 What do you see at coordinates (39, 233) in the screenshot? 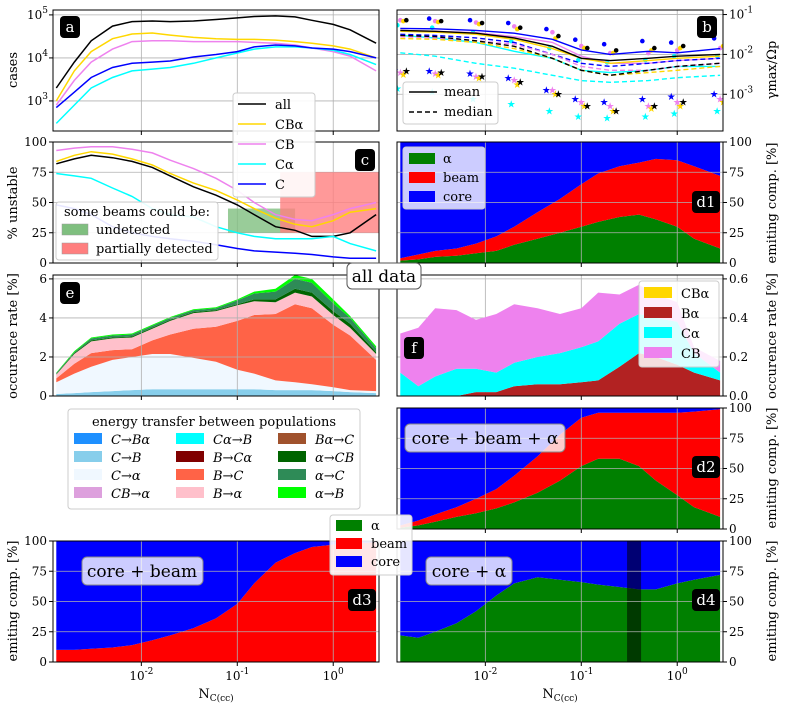
I see `panel-c-ytick-label: 25` at bounding box center [39, 233].